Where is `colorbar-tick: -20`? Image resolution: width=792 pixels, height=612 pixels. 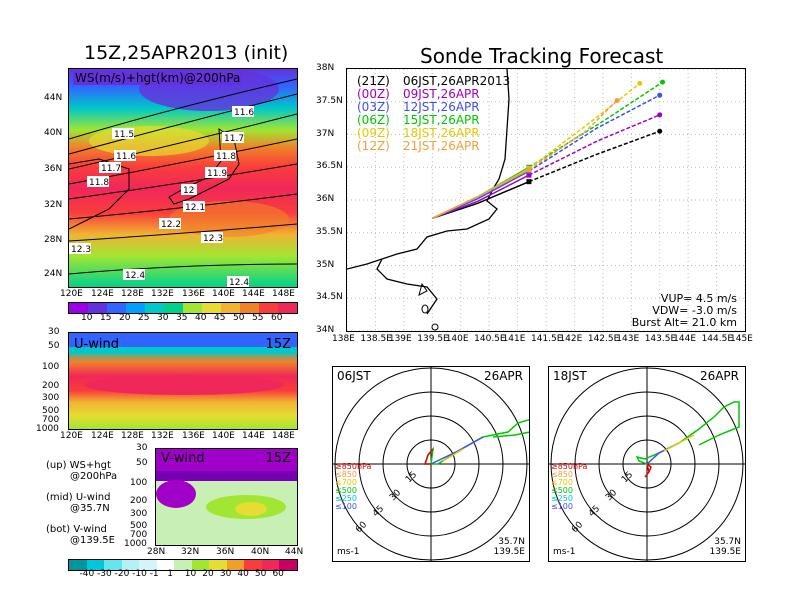 colorbar-tick: -20 is located at coordinates (122, 574).